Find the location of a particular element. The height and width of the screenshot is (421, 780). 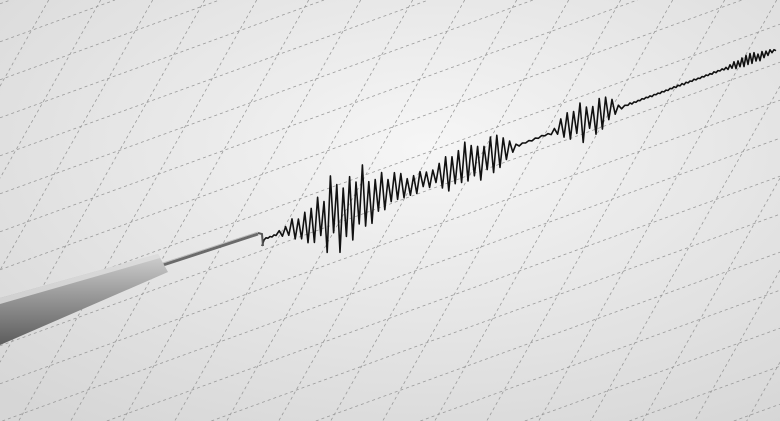

pen-needle is located at coordinates (209, 250).